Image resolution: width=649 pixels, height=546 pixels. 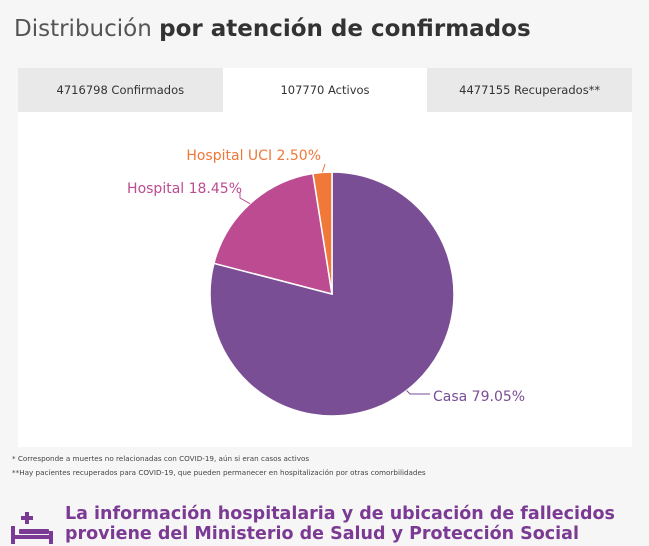 I want to click on pie-slice, so click(x=273, y=234).